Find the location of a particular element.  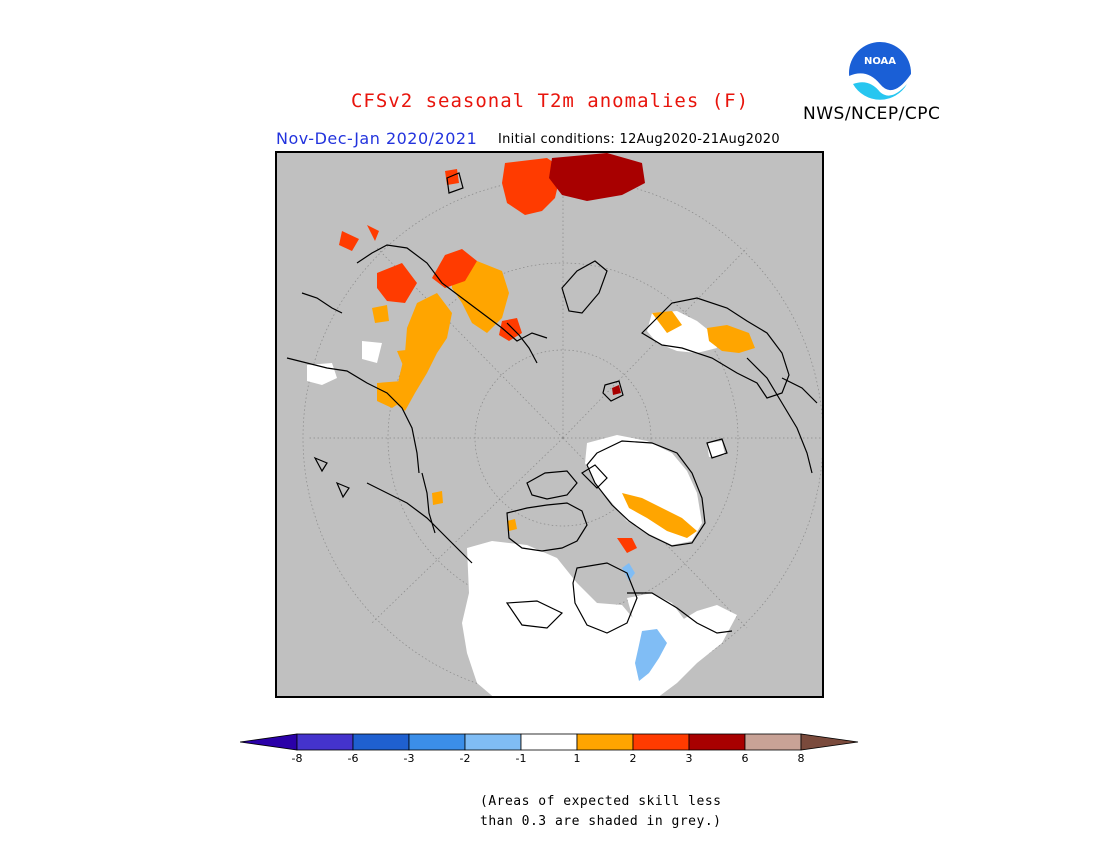

legend-tick-label: -6 is located at coordinates (353, 758).